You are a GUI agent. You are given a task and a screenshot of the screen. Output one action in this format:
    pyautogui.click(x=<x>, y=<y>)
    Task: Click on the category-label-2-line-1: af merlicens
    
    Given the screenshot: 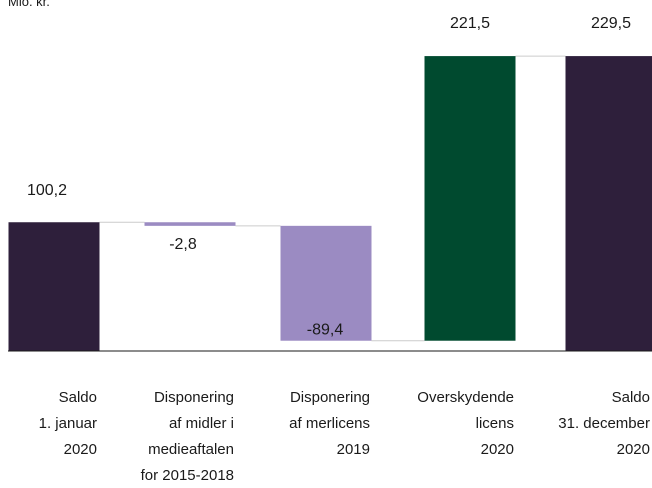 What is the action you would take?
    pyautogui.click(x=329, y=423)
    